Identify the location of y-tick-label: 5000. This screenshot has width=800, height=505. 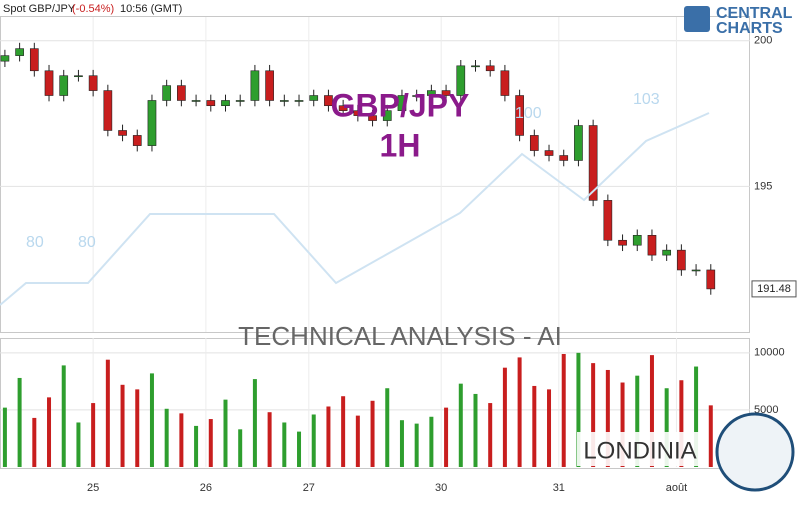
(766, 410).